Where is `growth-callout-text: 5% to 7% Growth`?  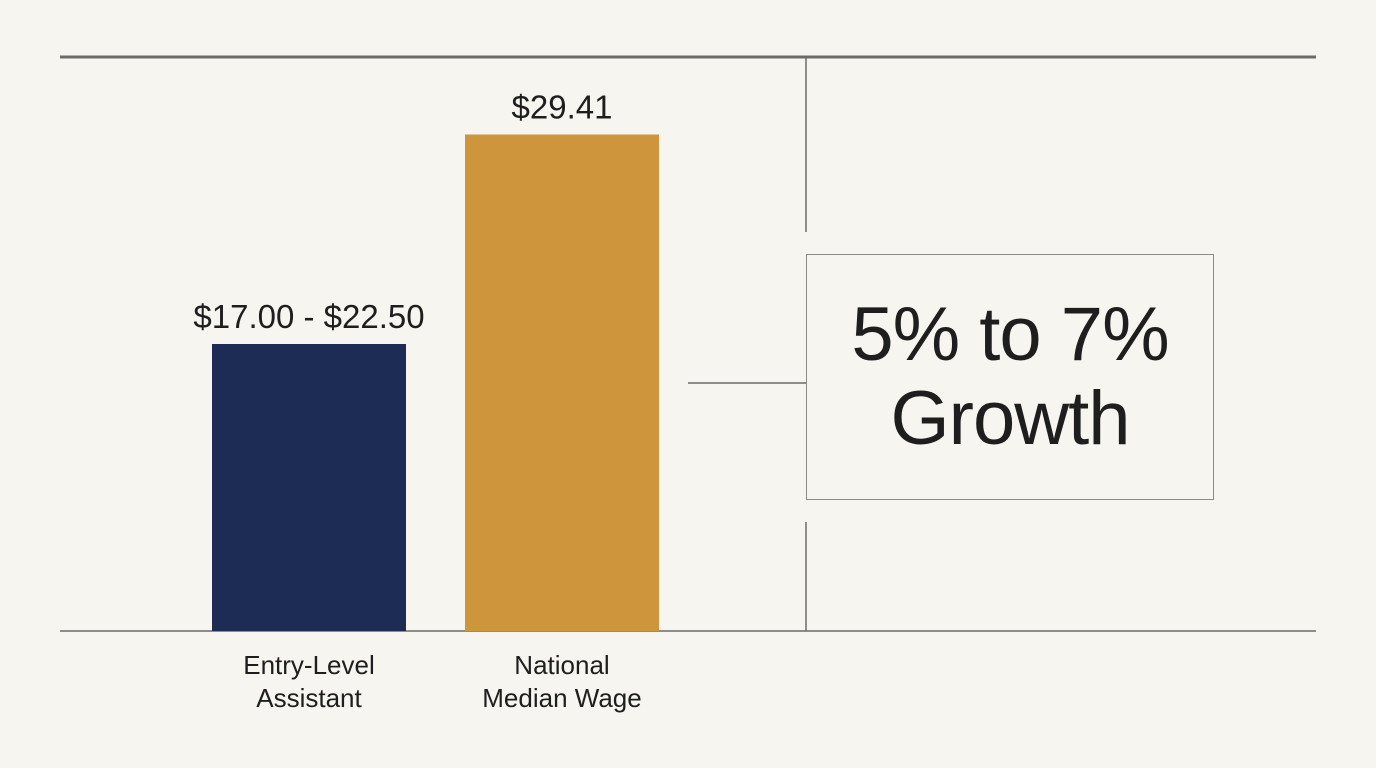 growth-callout-text: 5% to 7% Growth is located at coordinates (1010, 376).